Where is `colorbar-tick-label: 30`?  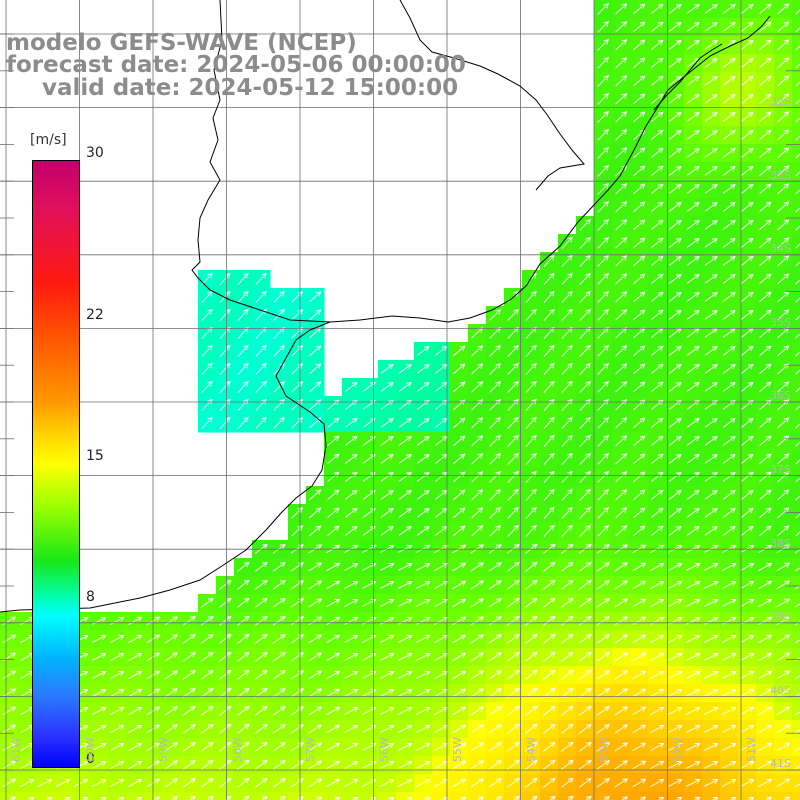 colorbar-tick-label: 30 is located at coordinates (95, 153).